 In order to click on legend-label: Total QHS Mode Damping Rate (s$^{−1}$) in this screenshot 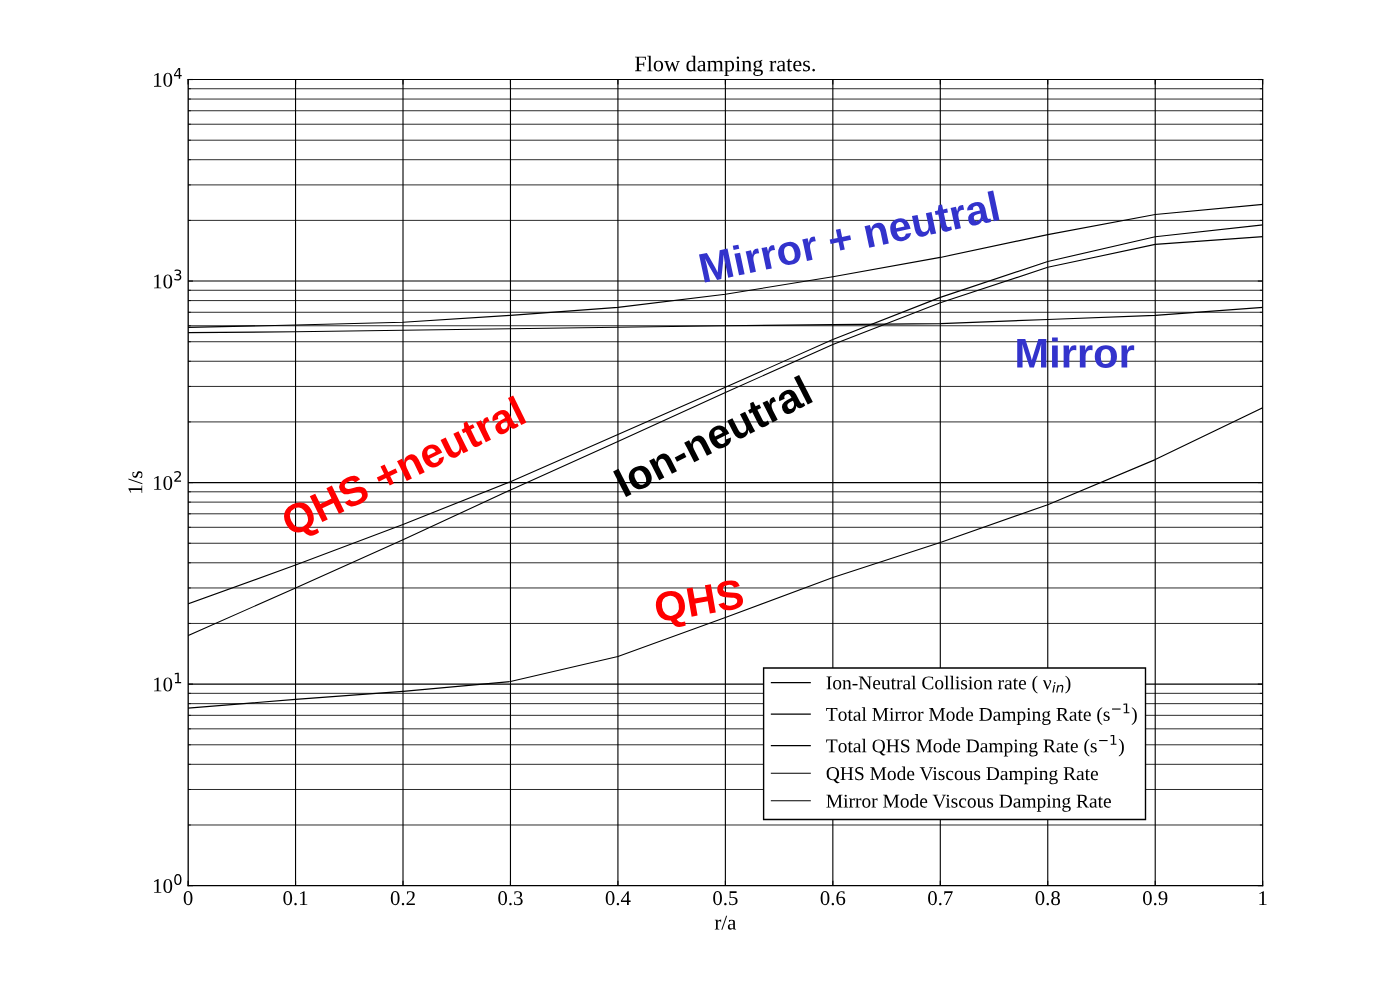, I will do `click(975, 745)`.